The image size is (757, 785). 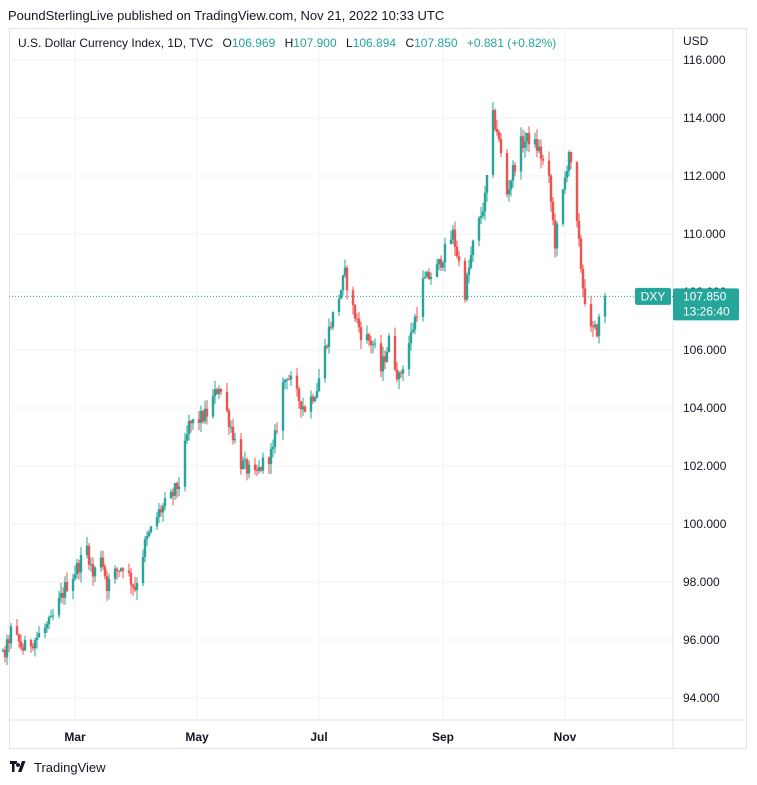 What do you see at coordinates (511, 43) in the screenshot?
I see `legend-change: +0.881 (+0.82%)` at bounding box center [511, 43].